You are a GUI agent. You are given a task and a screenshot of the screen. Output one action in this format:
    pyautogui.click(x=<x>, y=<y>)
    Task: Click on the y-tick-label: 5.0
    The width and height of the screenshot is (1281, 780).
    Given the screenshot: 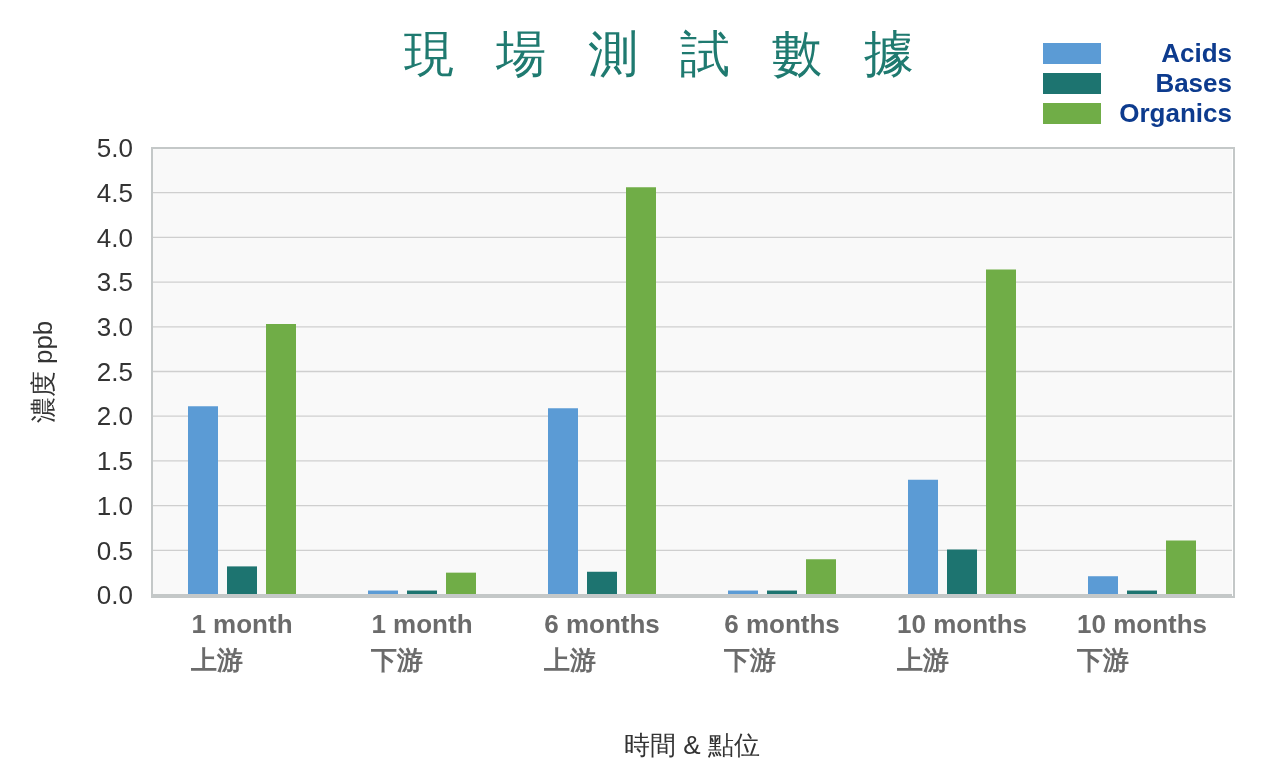 What is the action you would take?
    pyautogui.click(x=114, y=148)
    